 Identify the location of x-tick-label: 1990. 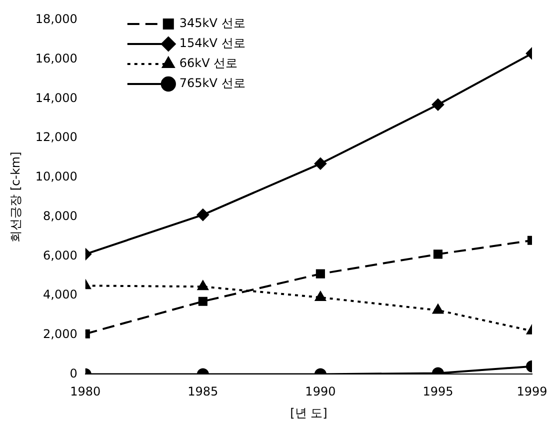
(320, 391).